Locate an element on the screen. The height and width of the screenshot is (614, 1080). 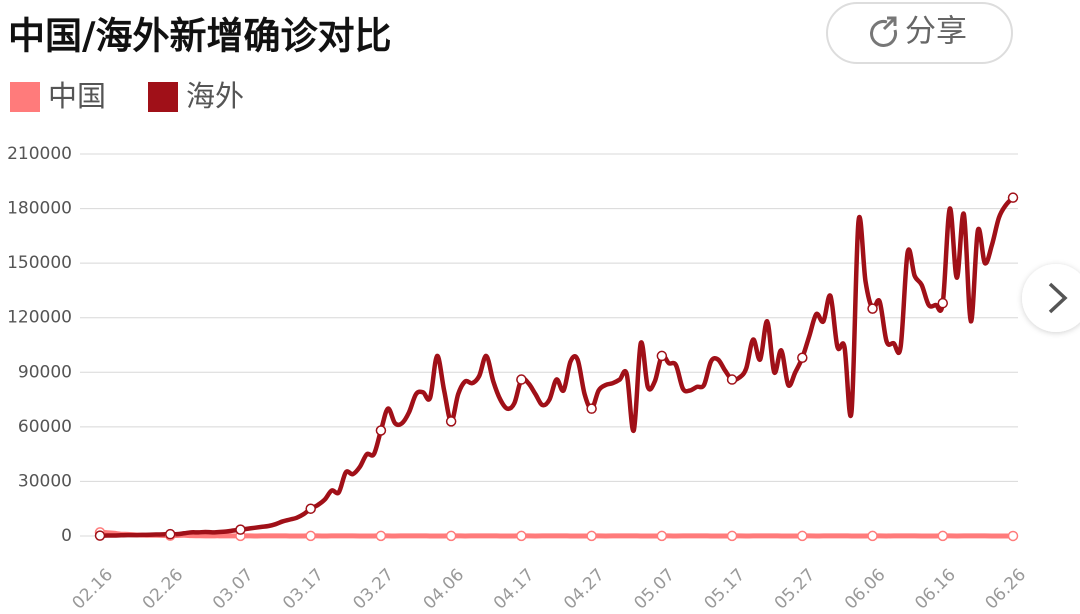
share-button: 分享 is located at coordinates (919, 33).